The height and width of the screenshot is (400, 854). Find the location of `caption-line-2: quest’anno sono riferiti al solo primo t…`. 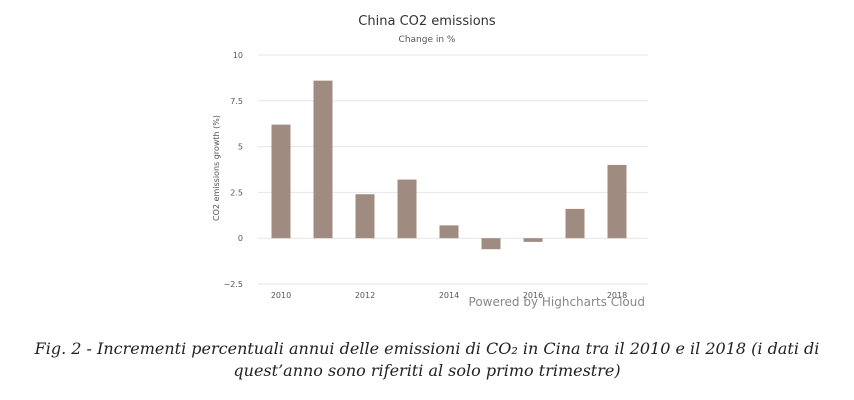

caption-line-2: quest’anno sono riferiti al solo primo t… is located at coordinates (427, 370).